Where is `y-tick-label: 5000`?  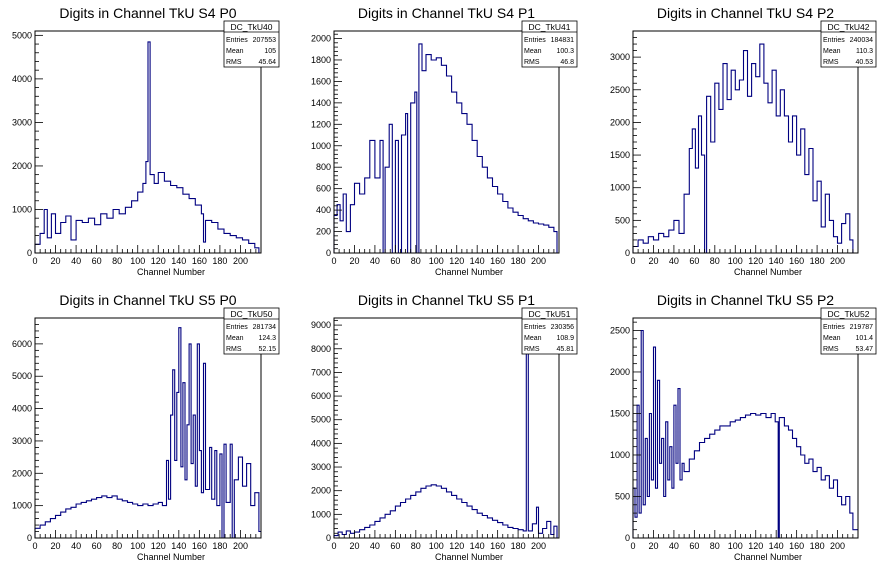
y-tick-label: 5000 is located at coordinates (22, 376).